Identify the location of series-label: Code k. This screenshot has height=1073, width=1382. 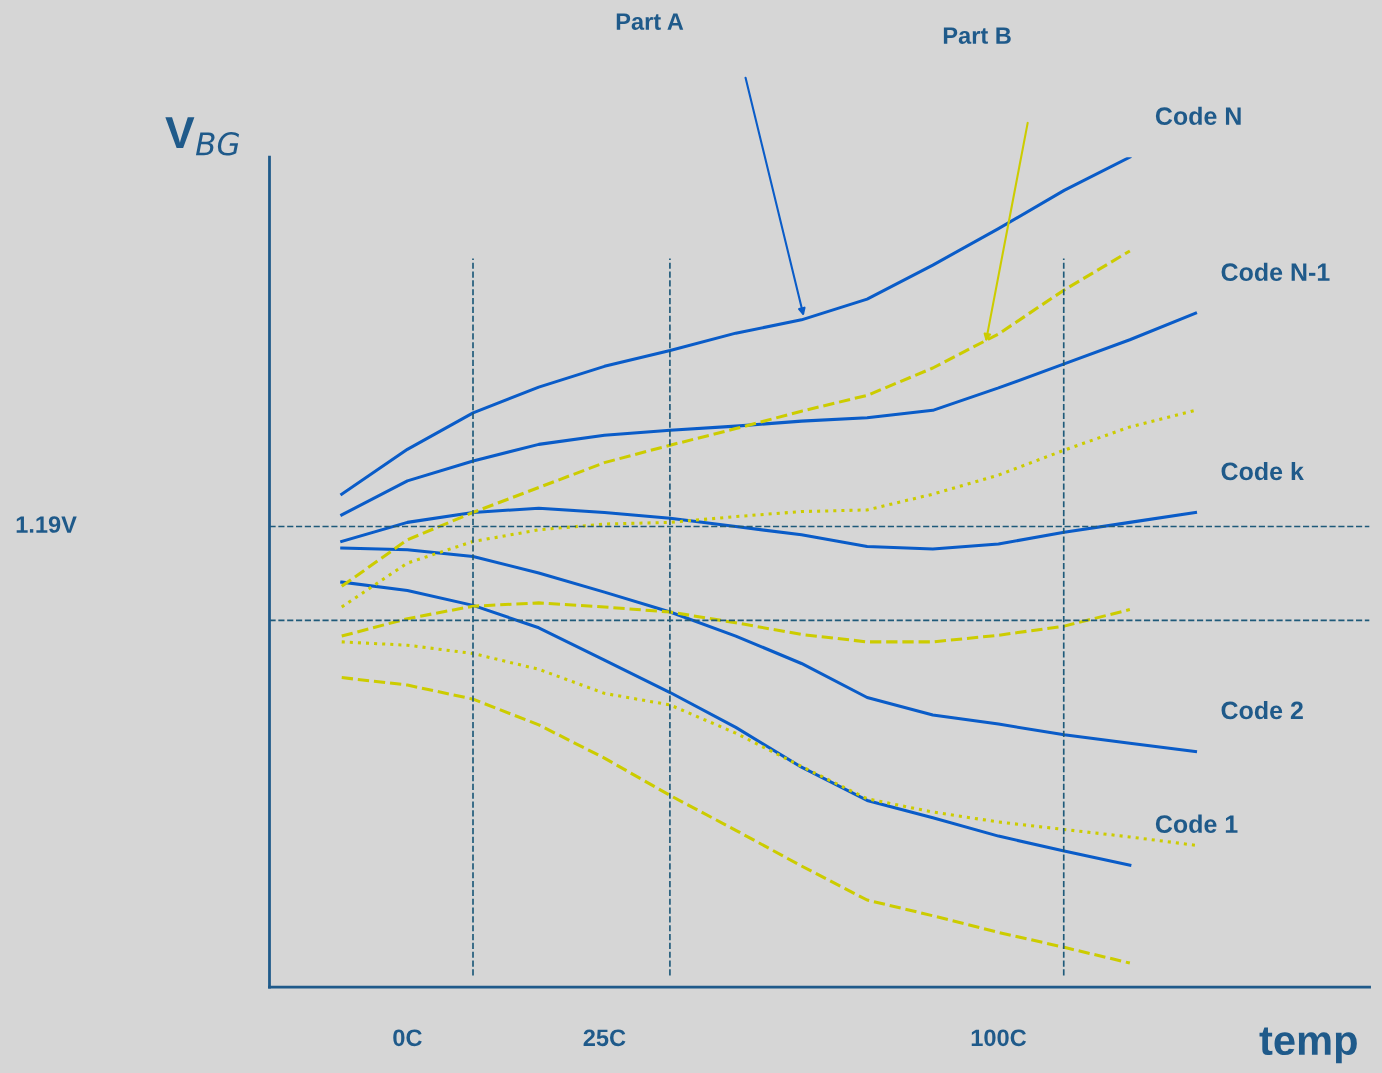
(1262, 471).